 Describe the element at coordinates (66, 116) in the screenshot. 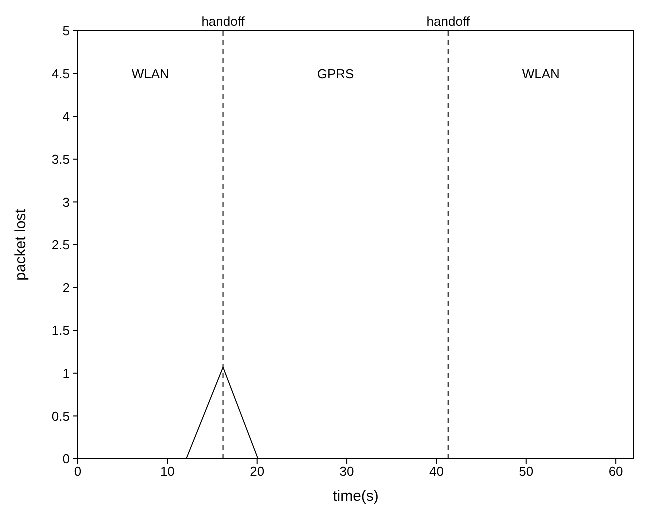

I see `y-tick-label: 4` at that location.